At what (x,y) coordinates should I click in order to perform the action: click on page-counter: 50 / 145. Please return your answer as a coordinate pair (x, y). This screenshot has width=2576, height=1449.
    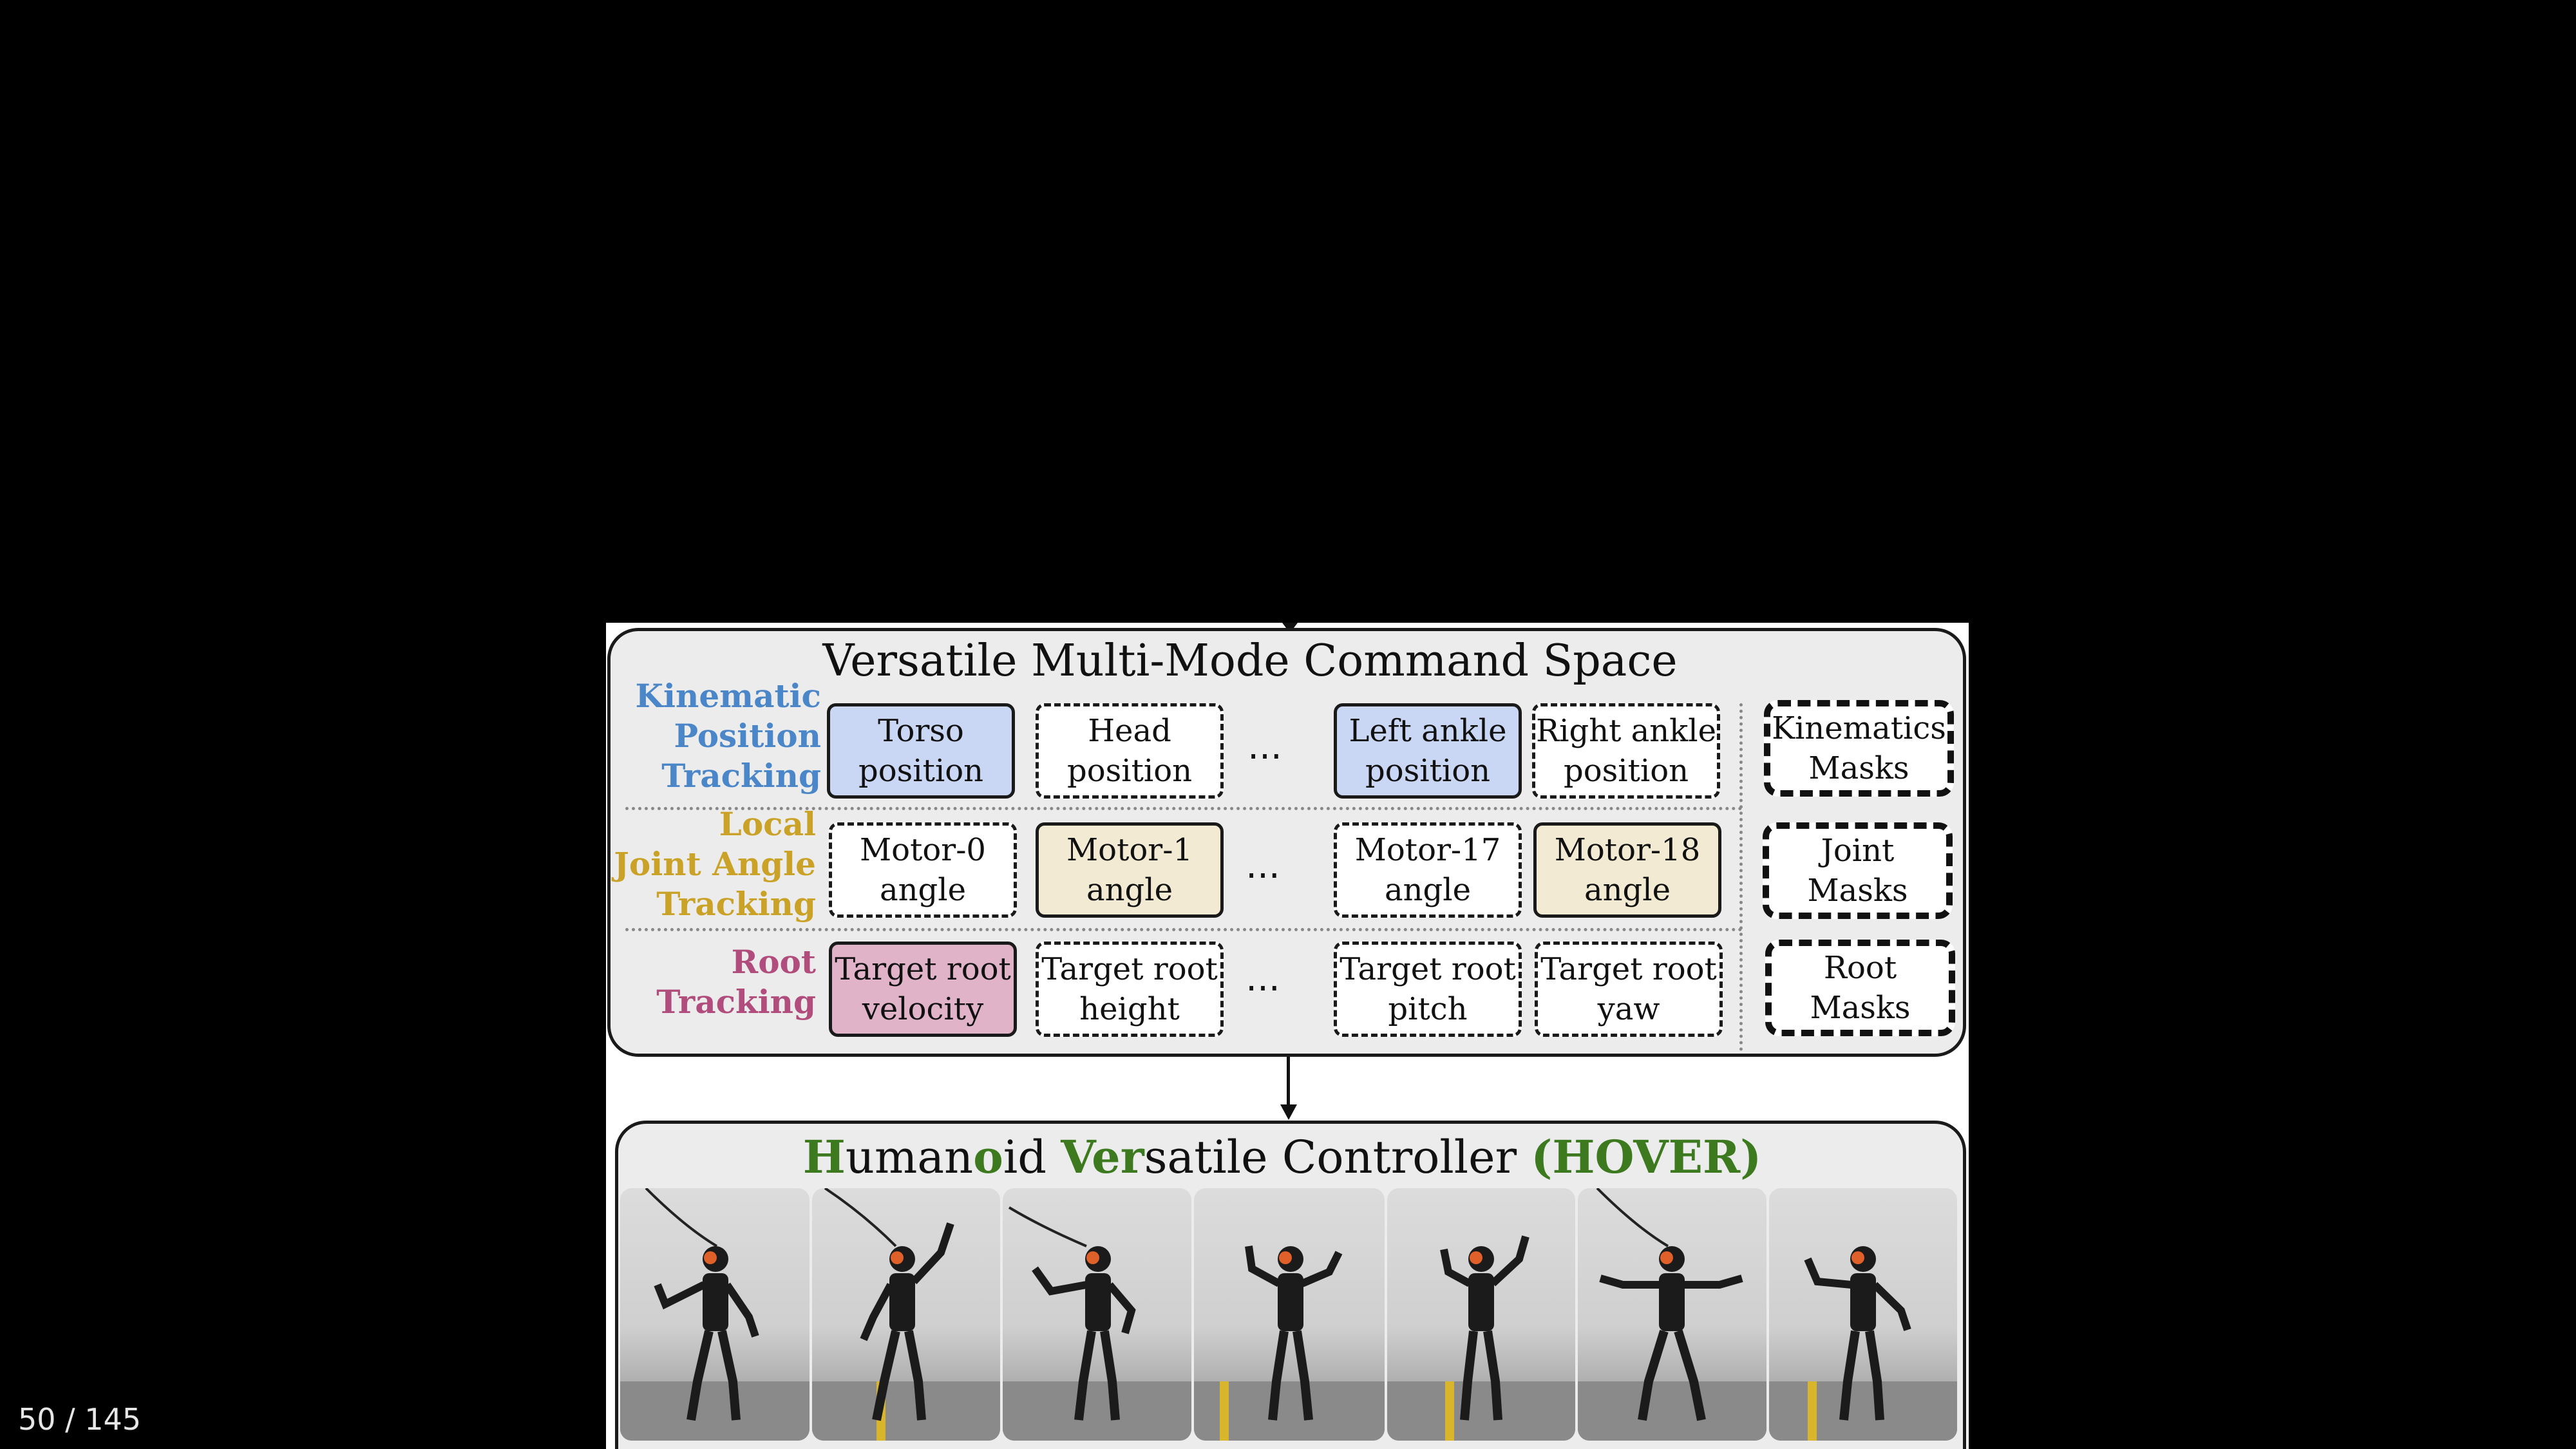
    Looking at the image, I should click on (80, 1419).